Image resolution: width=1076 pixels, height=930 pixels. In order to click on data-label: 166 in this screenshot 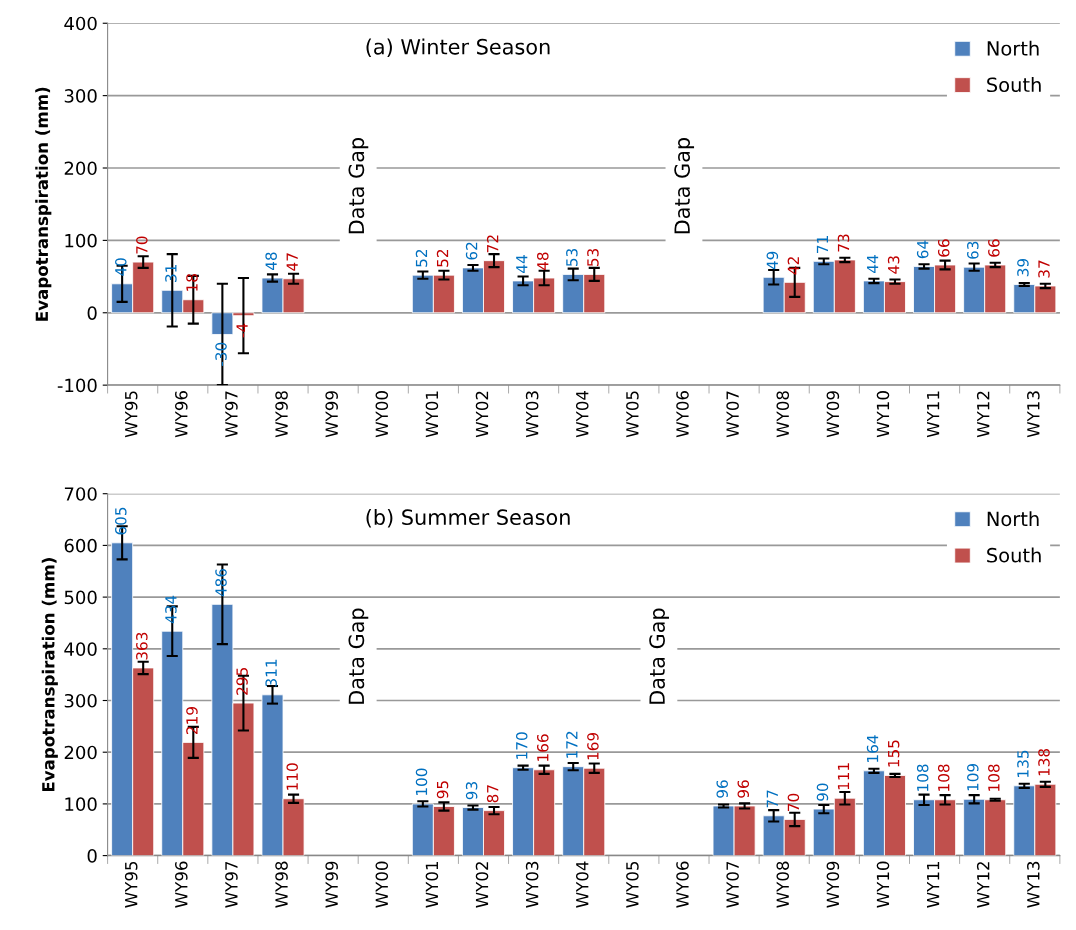, I will do `click(543, 747)`.